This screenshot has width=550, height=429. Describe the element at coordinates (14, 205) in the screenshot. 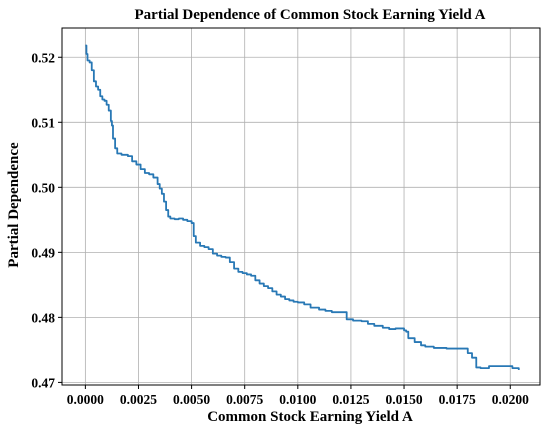

I see `y-axis-label: Partial Dependence` at that location.